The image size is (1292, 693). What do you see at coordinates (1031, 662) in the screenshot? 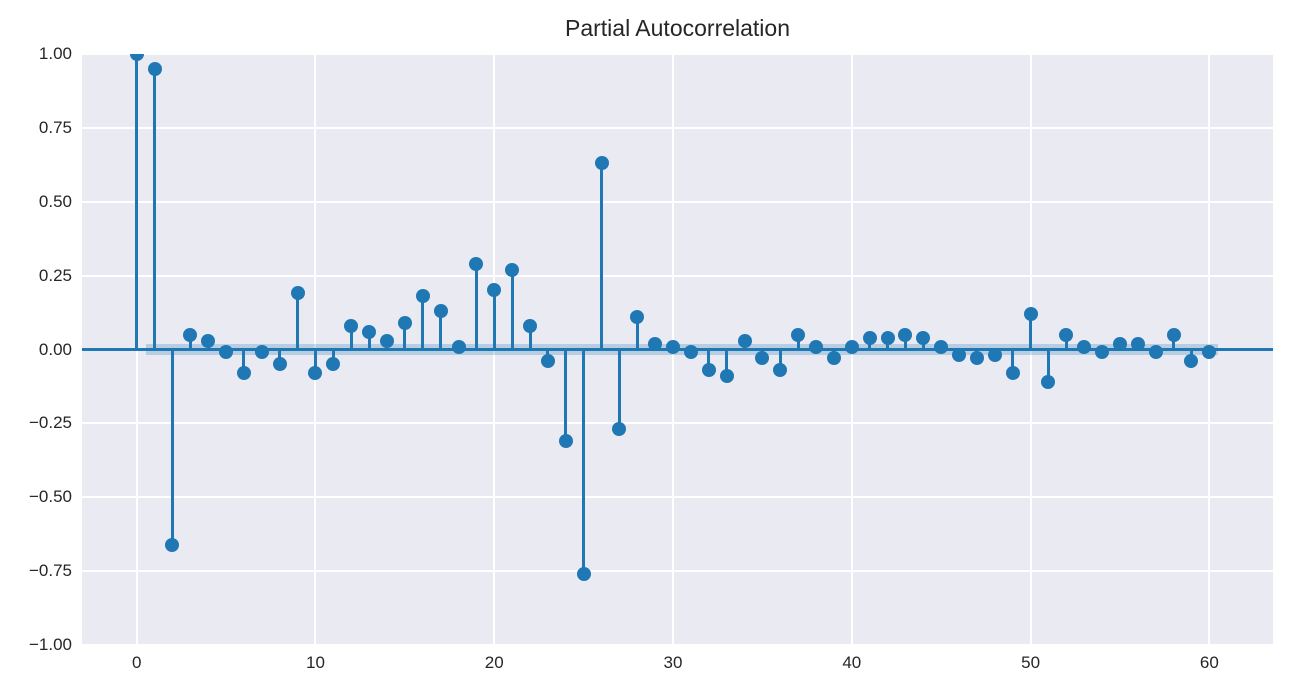
I see `x-tick-label: 50` at bounding box center [1031, 662].